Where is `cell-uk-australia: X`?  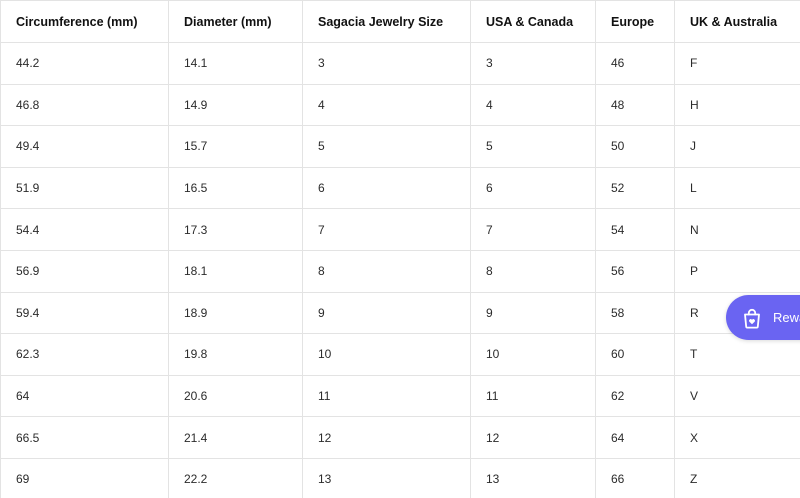
cell-uk-australia: X is located at coordinates (737, 437).